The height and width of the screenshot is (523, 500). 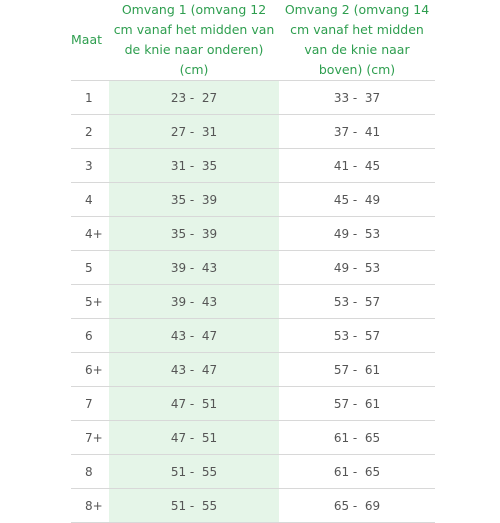 What do you see at coordinates (90, 301) in the screenshot?
I see `size-cell: 5+` at bounding box center [90, 301].